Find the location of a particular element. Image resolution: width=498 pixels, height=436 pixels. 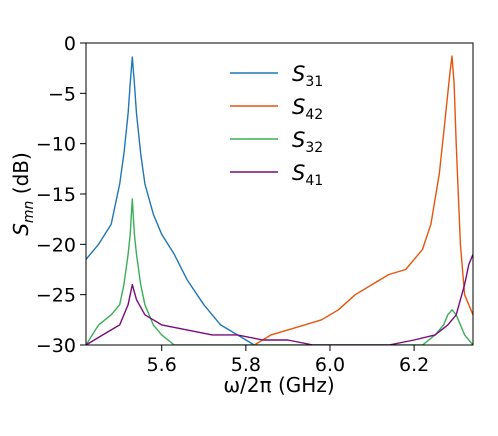

y-axis-label: Smn (dB) is located at coordinates (23, 194).